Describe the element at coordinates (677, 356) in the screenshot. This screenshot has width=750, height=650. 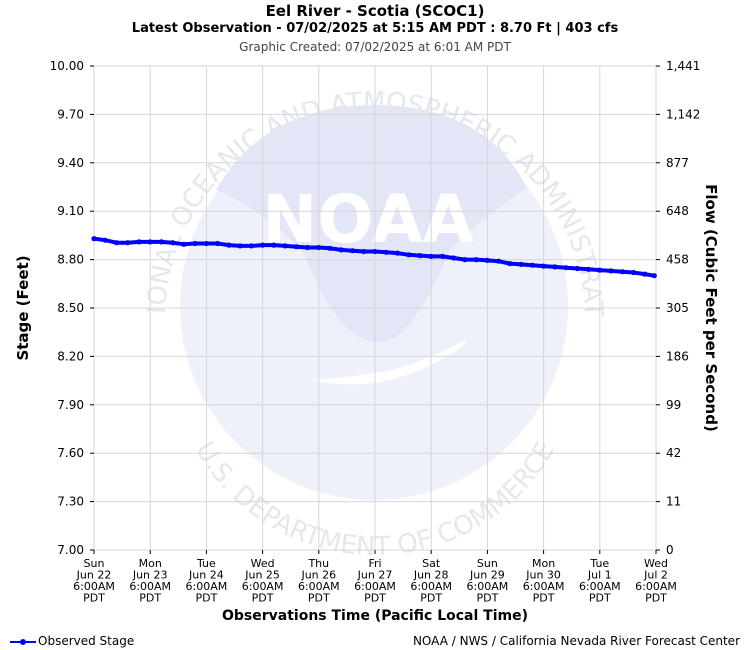
I see `y2-tick-label: 186` at that location.